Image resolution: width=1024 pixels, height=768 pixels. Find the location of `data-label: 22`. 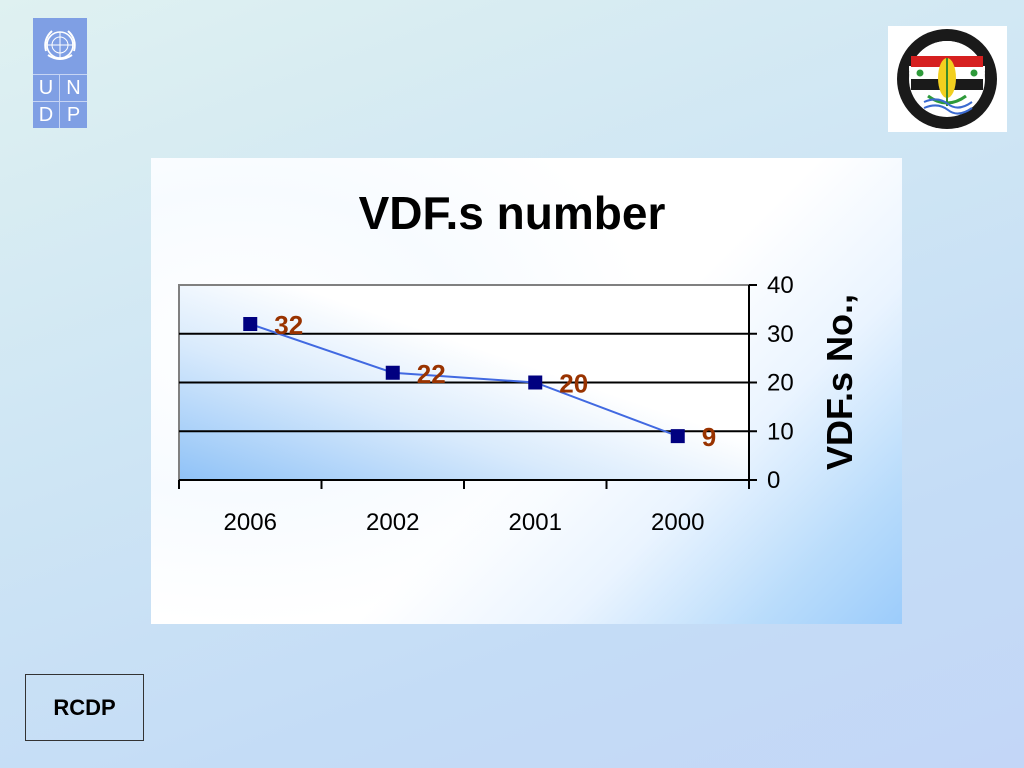

data-label: 22 is located at coordinates (431, 374).